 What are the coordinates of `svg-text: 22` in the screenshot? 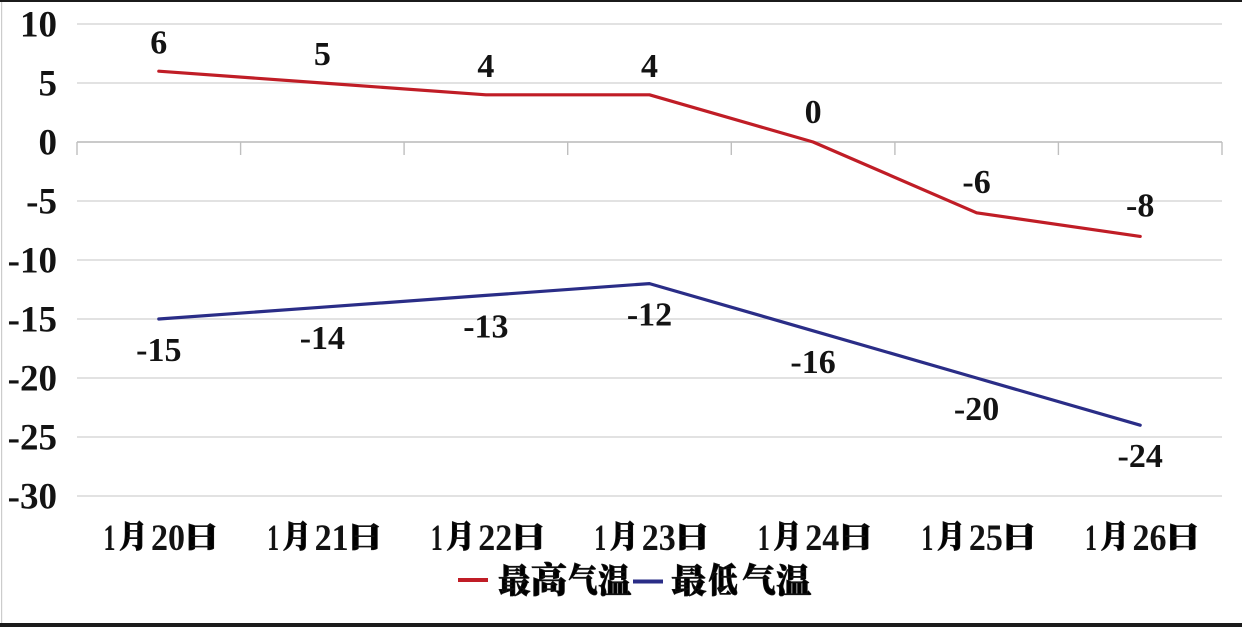 It's located at (495, 538).